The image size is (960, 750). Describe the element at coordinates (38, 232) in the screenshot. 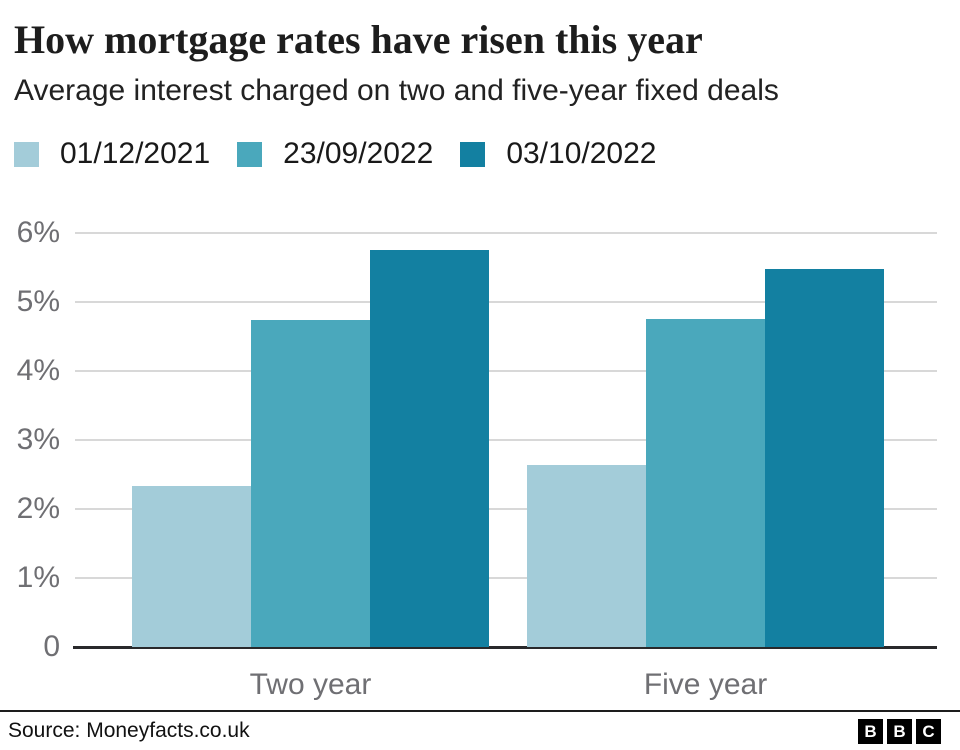

I see `y-tick-label: 6%` at that location.